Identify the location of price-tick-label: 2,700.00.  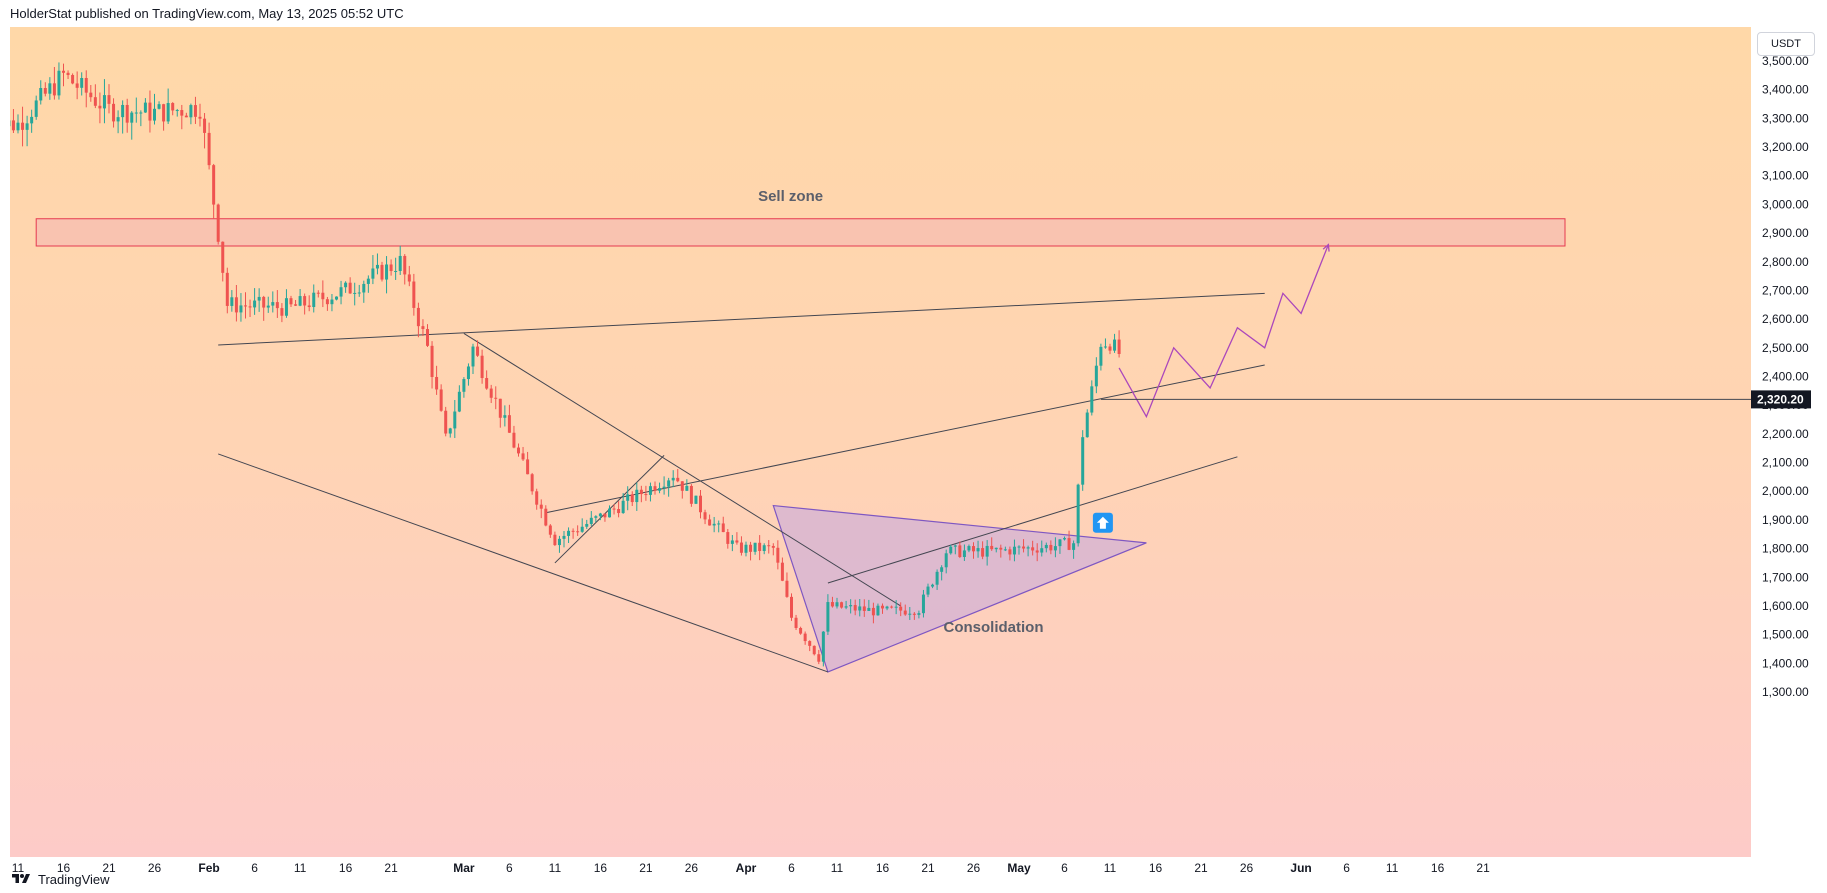
(1785, 290).